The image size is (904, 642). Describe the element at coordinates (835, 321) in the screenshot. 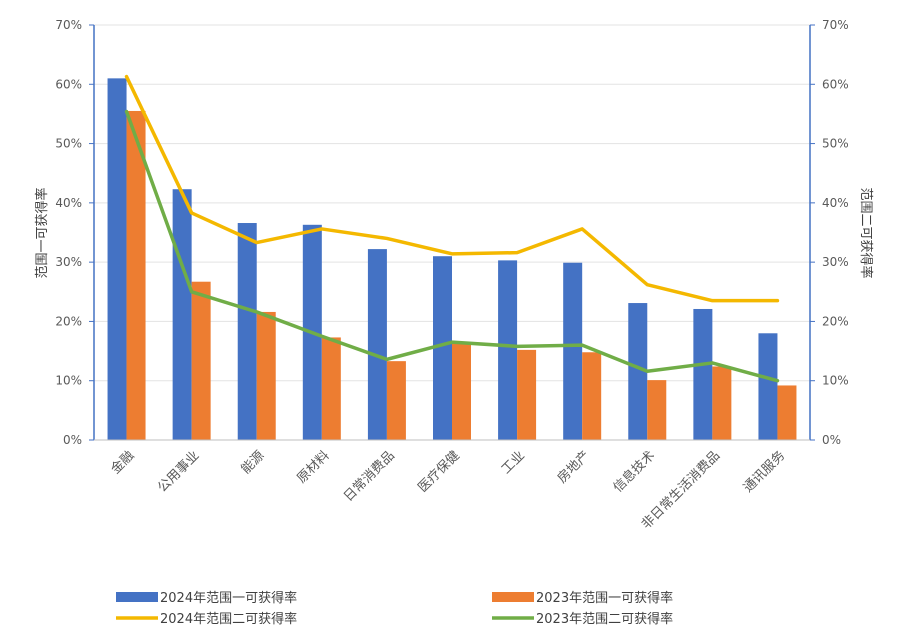

I see `y2-tick-label: 20%` at that location.